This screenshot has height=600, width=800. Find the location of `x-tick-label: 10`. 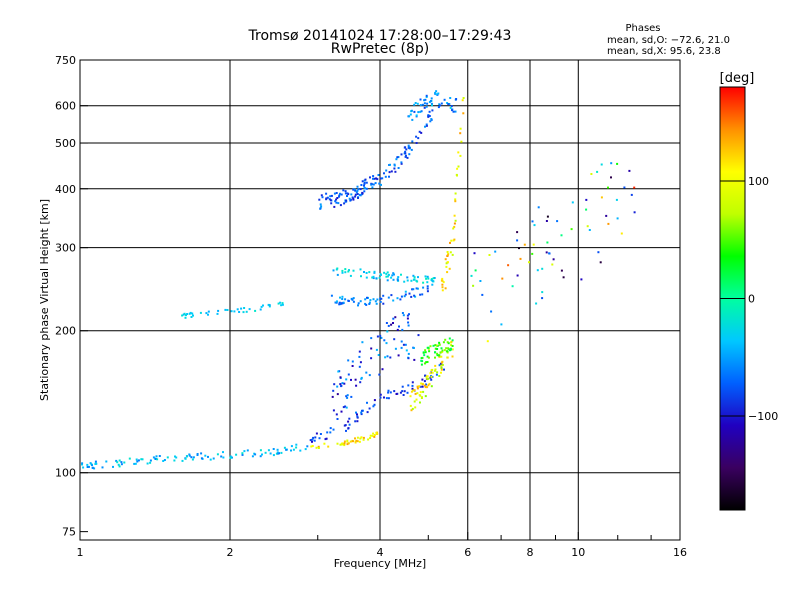

x-tick-label: 10 is located at coordinates (578, 552).